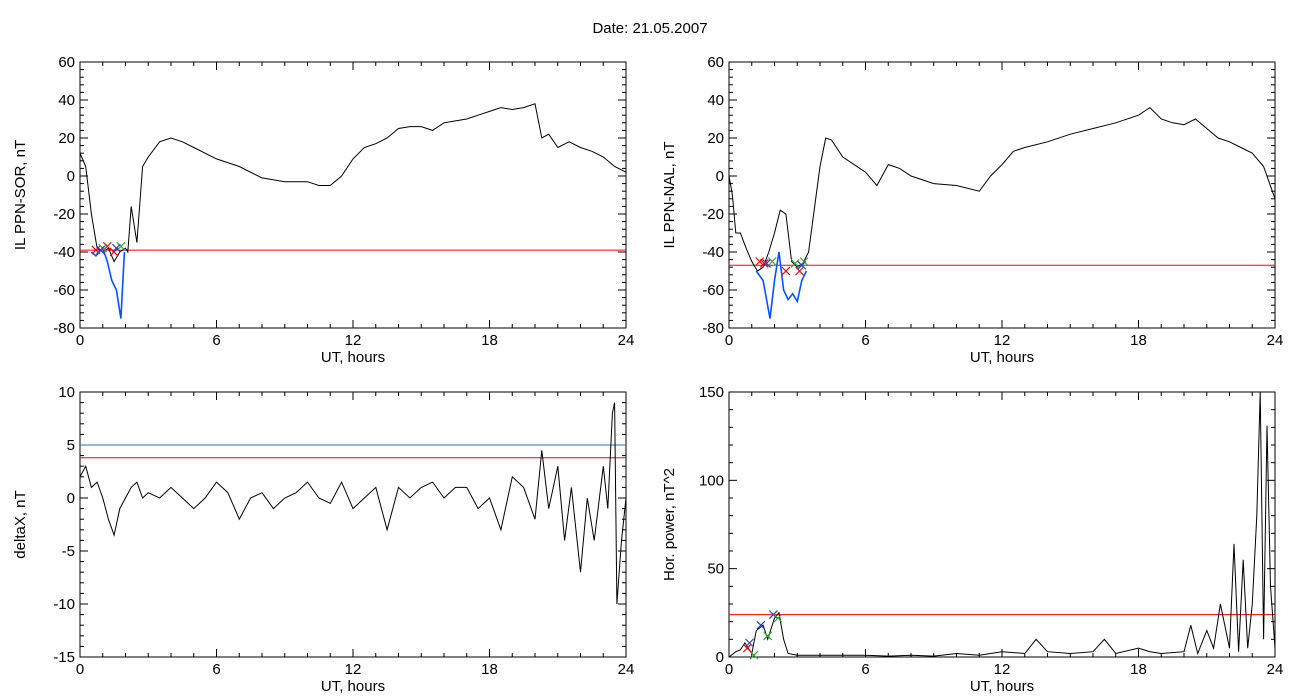 Image resolution: width=1300 pixels, height=700 pixels. What do you see at coordinates (66, 392) in the screenshot?
I see `y-tick-label: 10` at bounding box center [66, 392].